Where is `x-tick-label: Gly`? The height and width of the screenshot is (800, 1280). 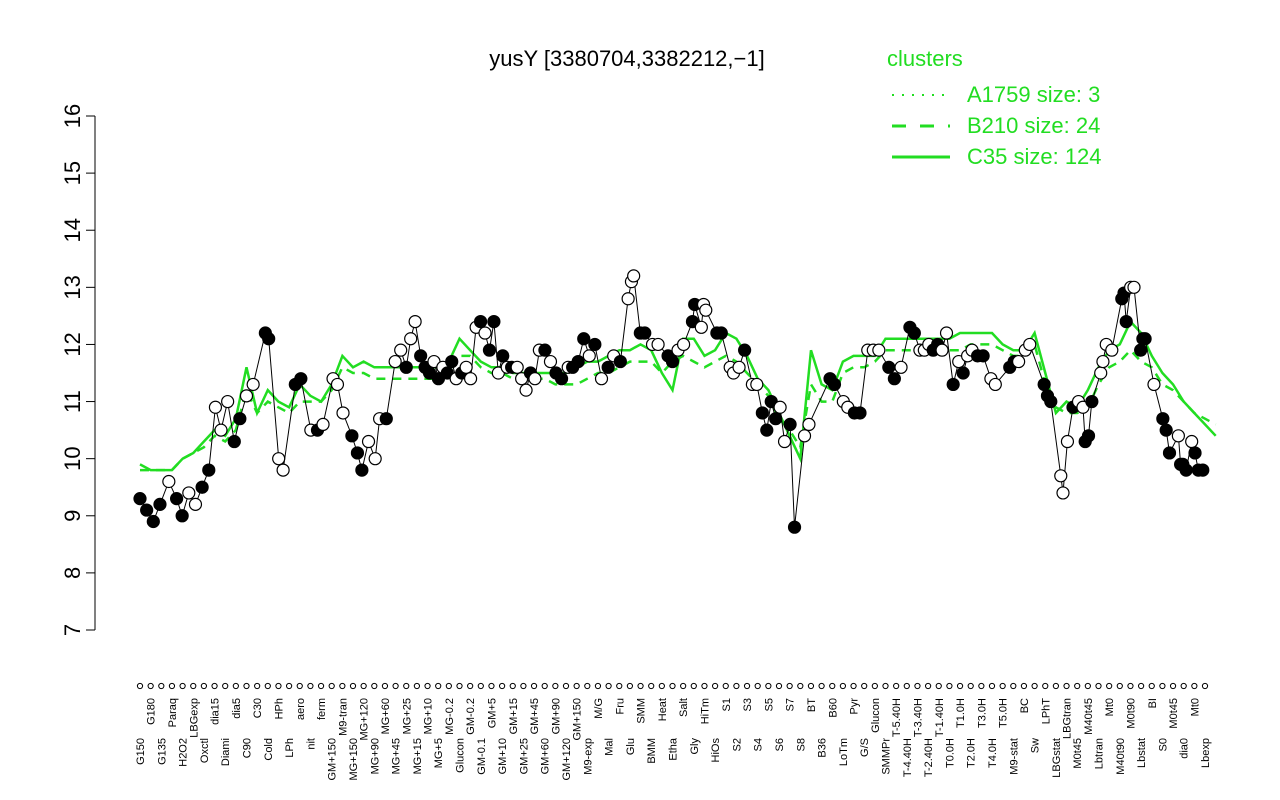 x-tick-label: Gly is located at coordinates (695, 746).